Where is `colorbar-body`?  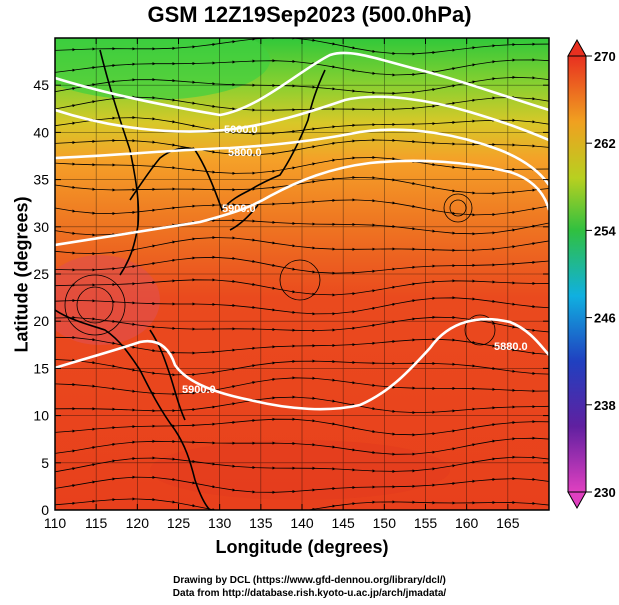
colorbar-body is located at coordinates (577, 274).